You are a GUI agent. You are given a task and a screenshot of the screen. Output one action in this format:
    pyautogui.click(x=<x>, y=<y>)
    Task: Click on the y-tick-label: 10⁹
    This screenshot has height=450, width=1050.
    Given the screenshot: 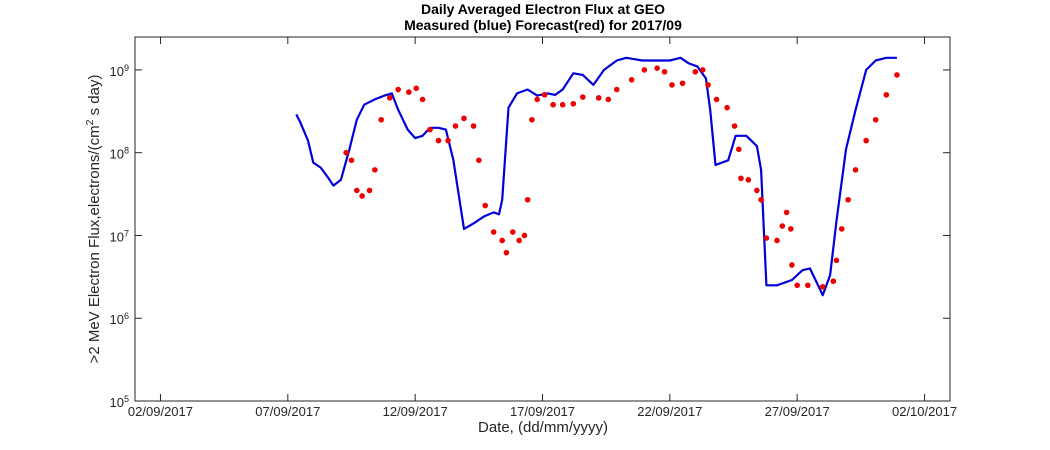 What is the action you would take?
    pyautogui.click(x=119, y=71)
    